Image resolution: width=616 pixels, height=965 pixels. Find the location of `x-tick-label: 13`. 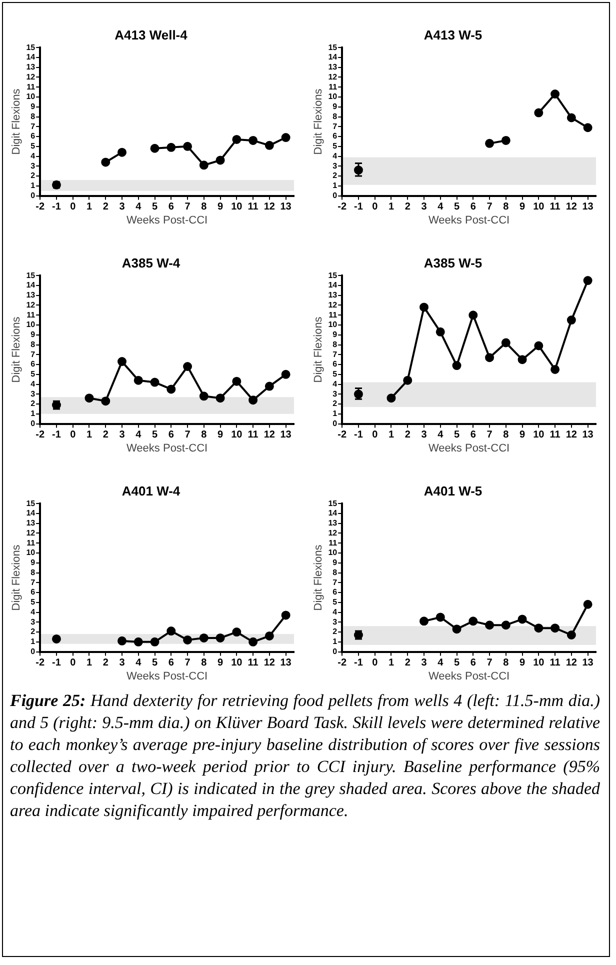

x-tick-label: 13 is located at coordinates (588, 207).